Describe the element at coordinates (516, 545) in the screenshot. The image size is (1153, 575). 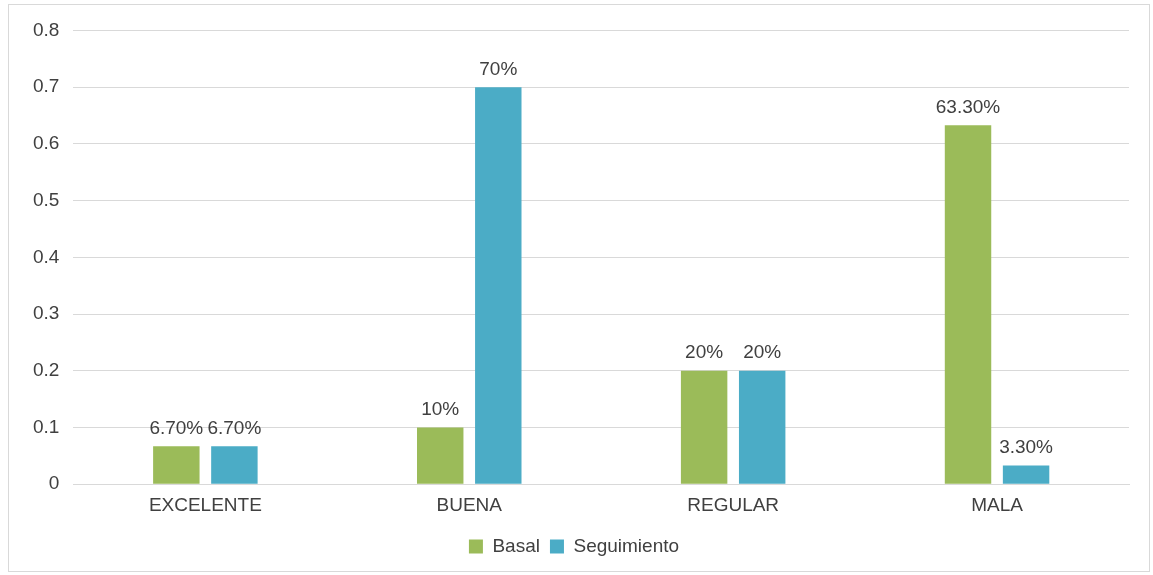
I see `legend-label: Basal` at that location.